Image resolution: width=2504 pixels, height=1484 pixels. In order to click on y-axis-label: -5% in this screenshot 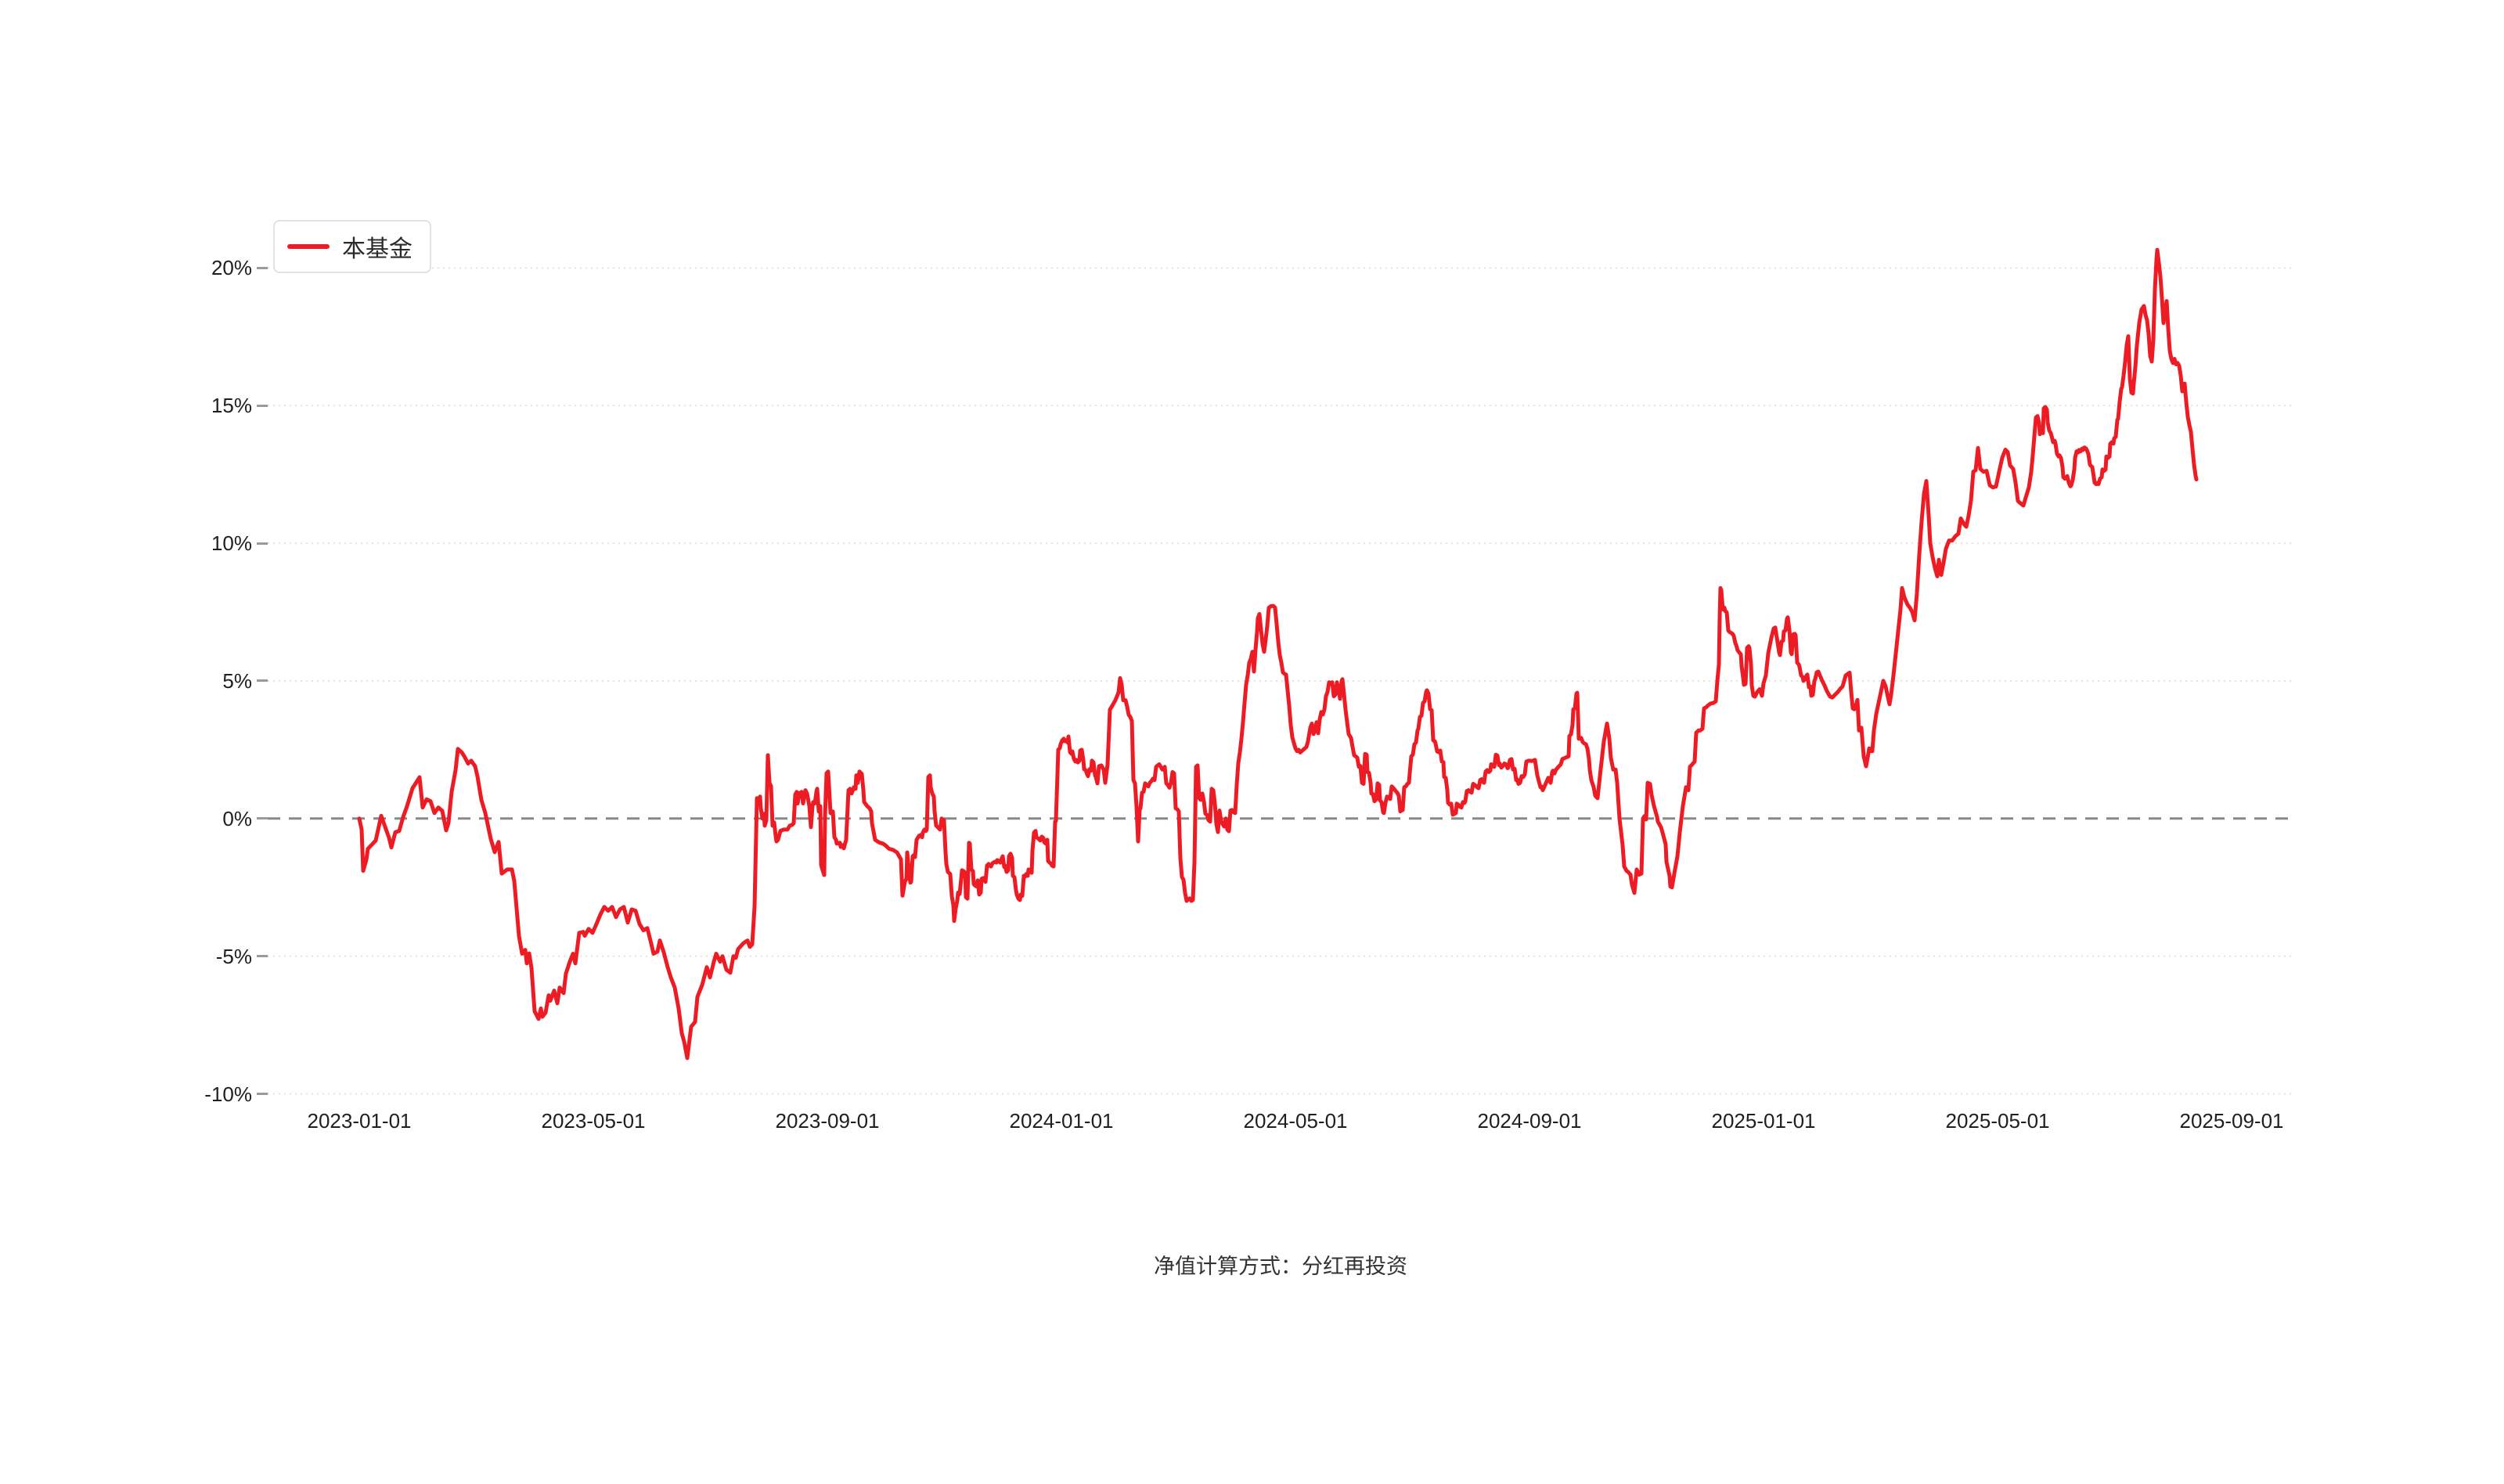, I will do `click(233, 956)`.